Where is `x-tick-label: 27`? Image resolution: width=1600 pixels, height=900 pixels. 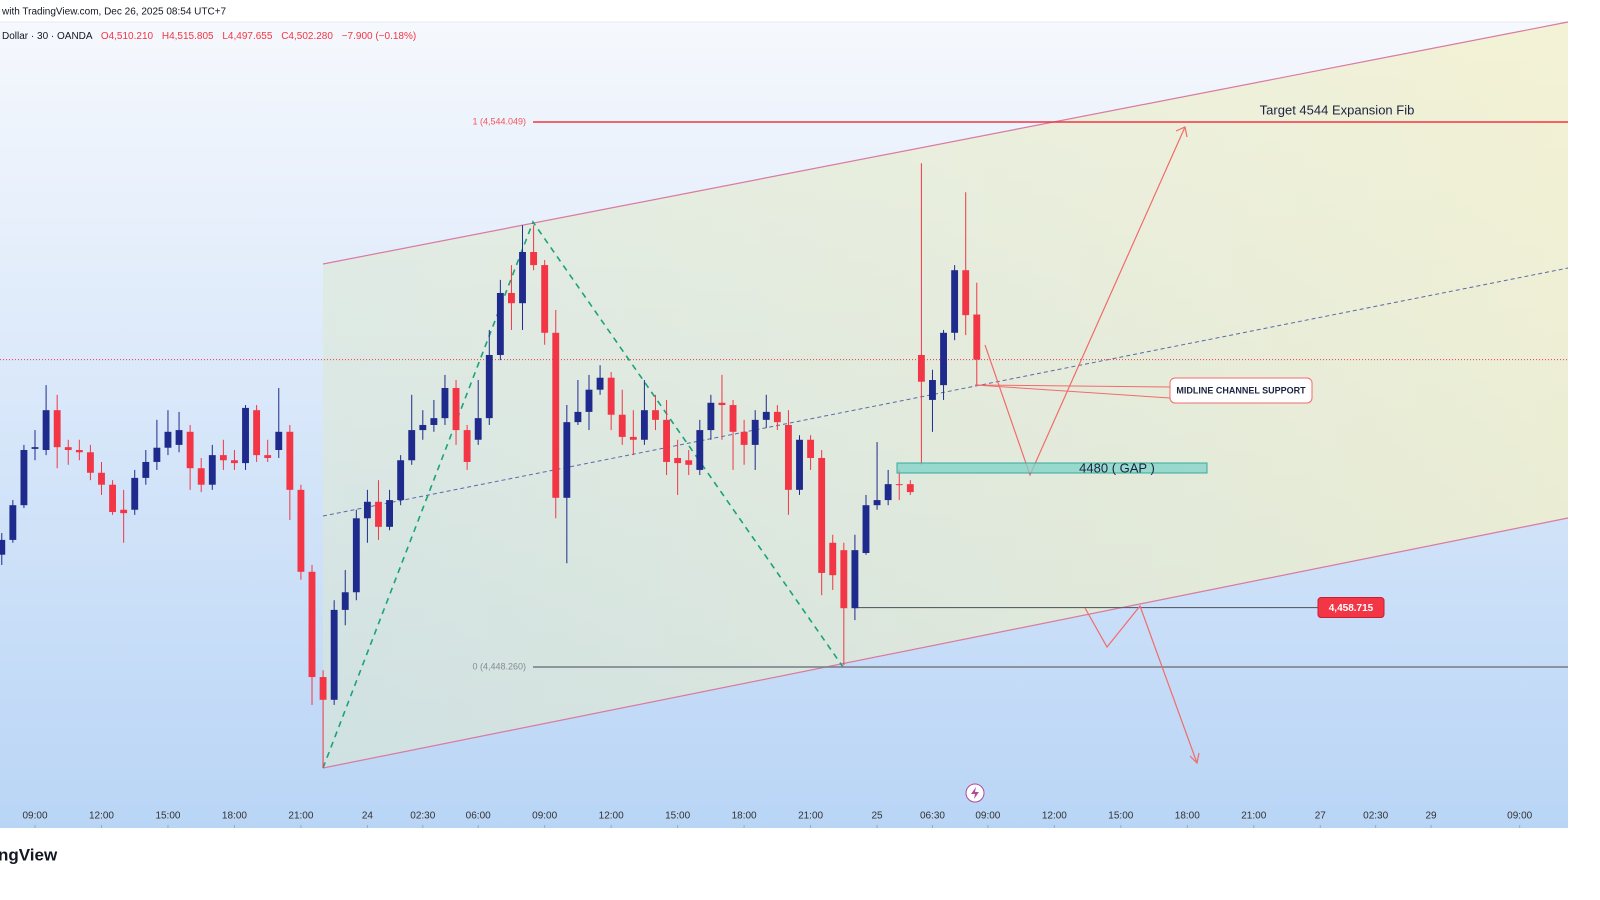
x-tick-label: 27 is located at coordinates (1321, 816).